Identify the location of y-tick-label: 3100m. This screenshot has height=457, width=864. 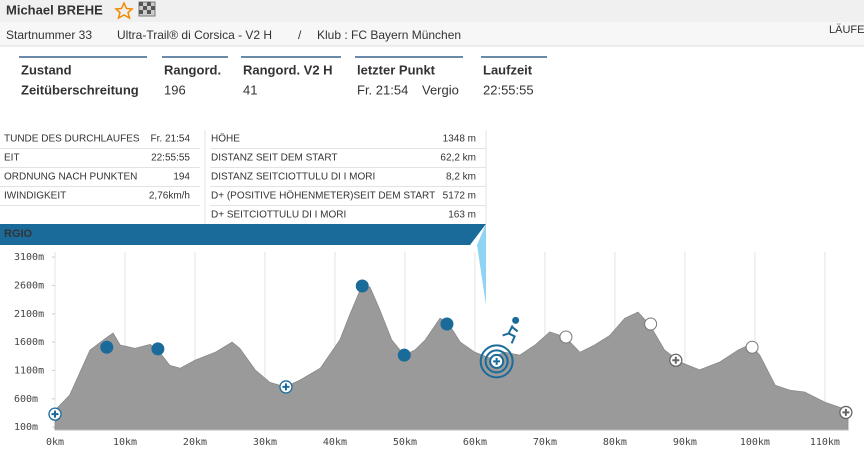
(29, 257).